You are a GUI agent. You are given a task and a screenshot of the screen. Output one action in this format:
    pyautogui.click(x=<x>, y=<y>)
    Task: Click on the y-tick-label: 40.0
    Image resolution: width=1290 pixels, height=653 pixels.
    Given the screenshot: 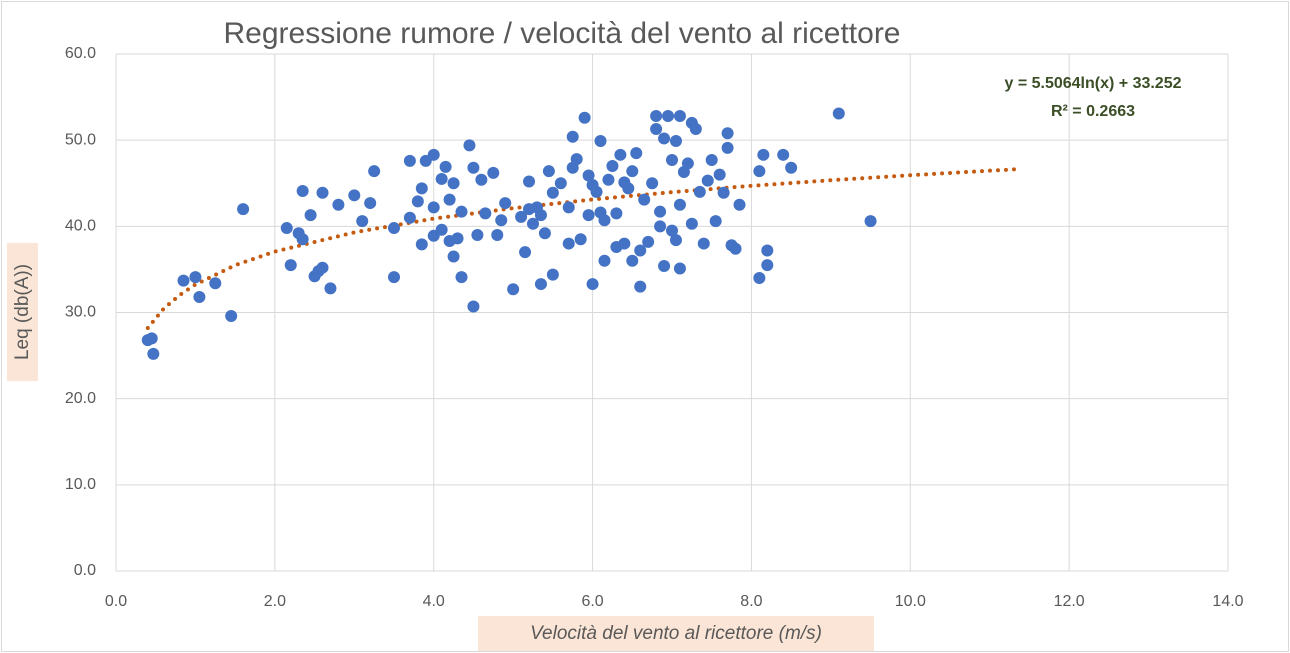 What is the action you would take?
    pyautogui.click(x=80, y=226)
    